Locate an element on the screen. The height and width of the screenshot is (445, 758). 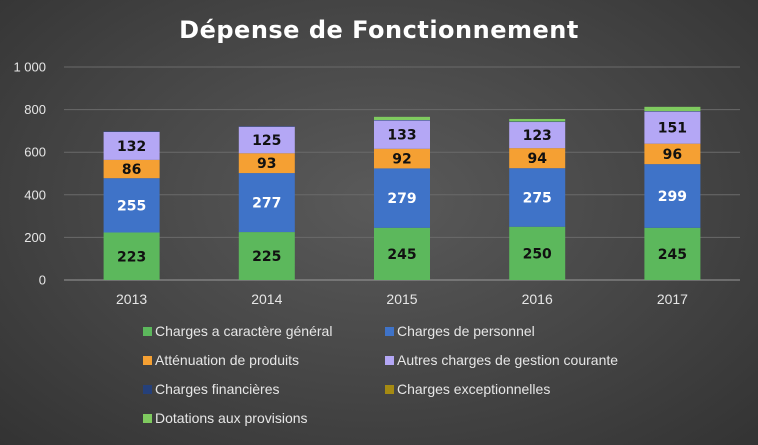
legend-item: Dotations aux provisions is located at coordinates (225, 418).